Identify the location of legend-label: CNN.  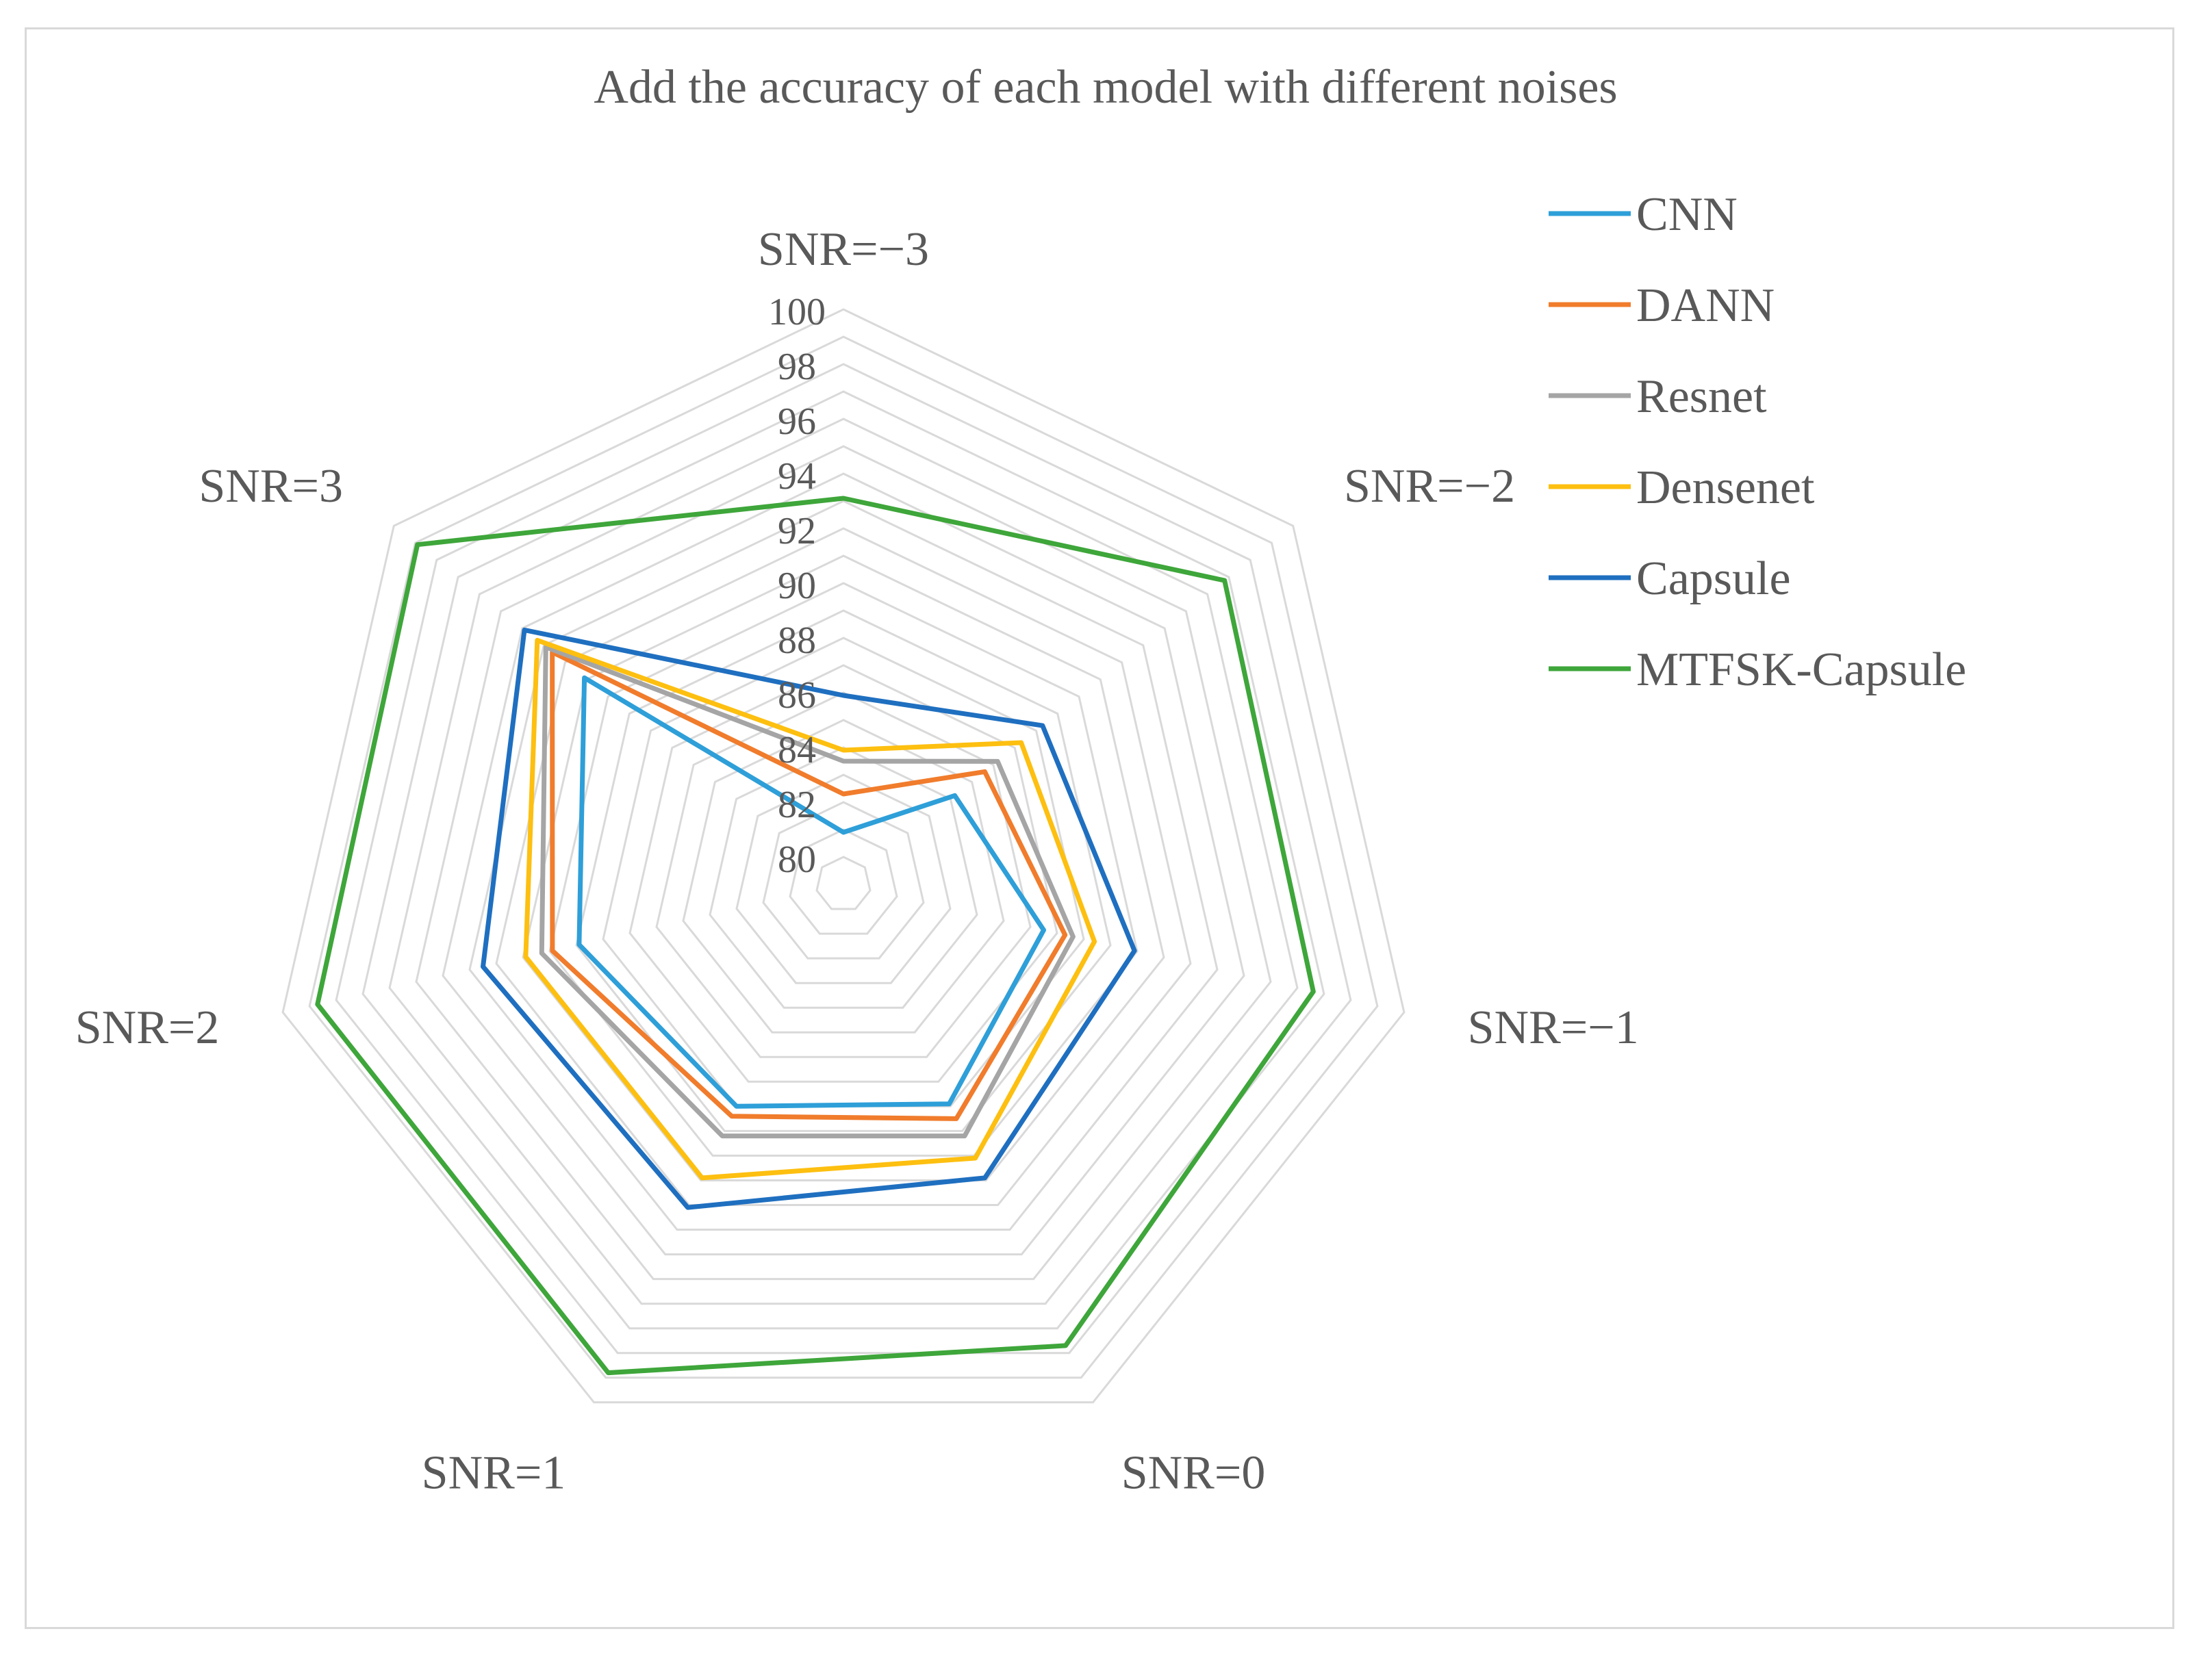
(1687, 214).